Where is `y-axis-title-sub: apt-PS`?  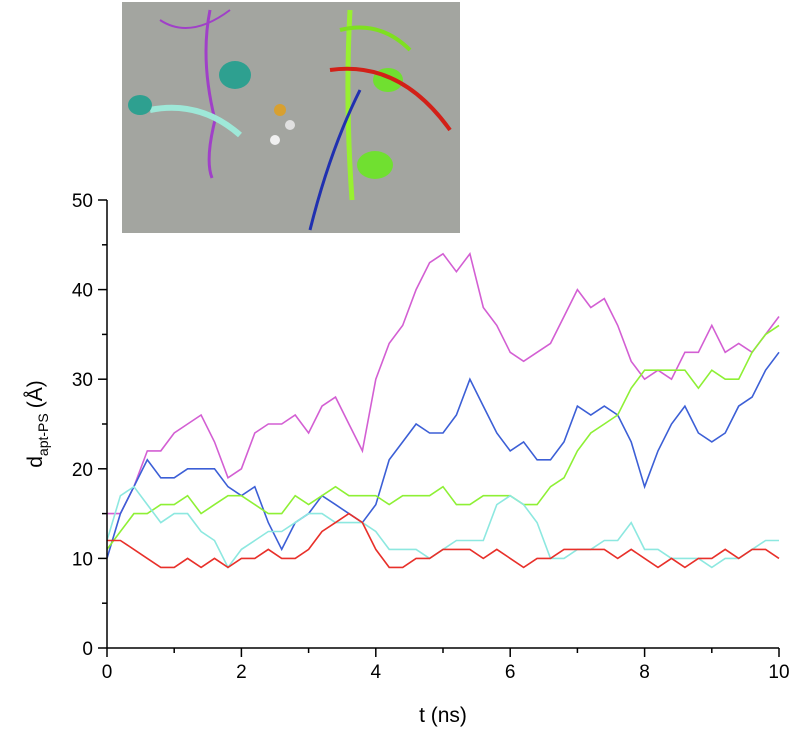
y-axis-title-sub: apt-PS is located at coordinates (43, 434).